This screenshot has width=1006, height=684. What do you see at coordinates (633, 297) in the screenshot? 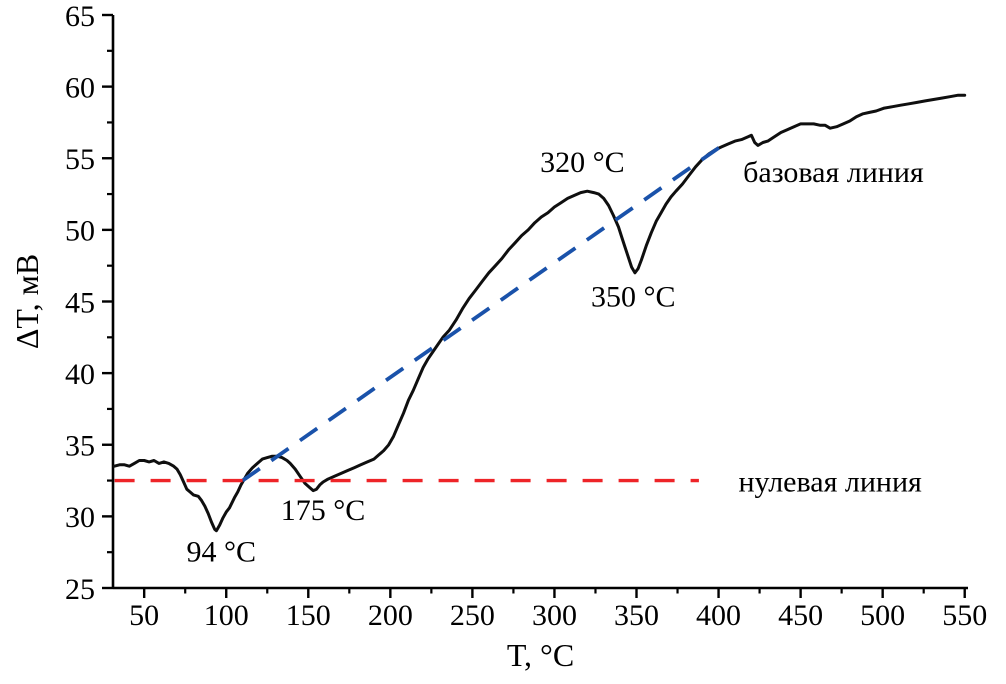
I see `peak-350-label: 350 °C` at bounding box center [633, 297].